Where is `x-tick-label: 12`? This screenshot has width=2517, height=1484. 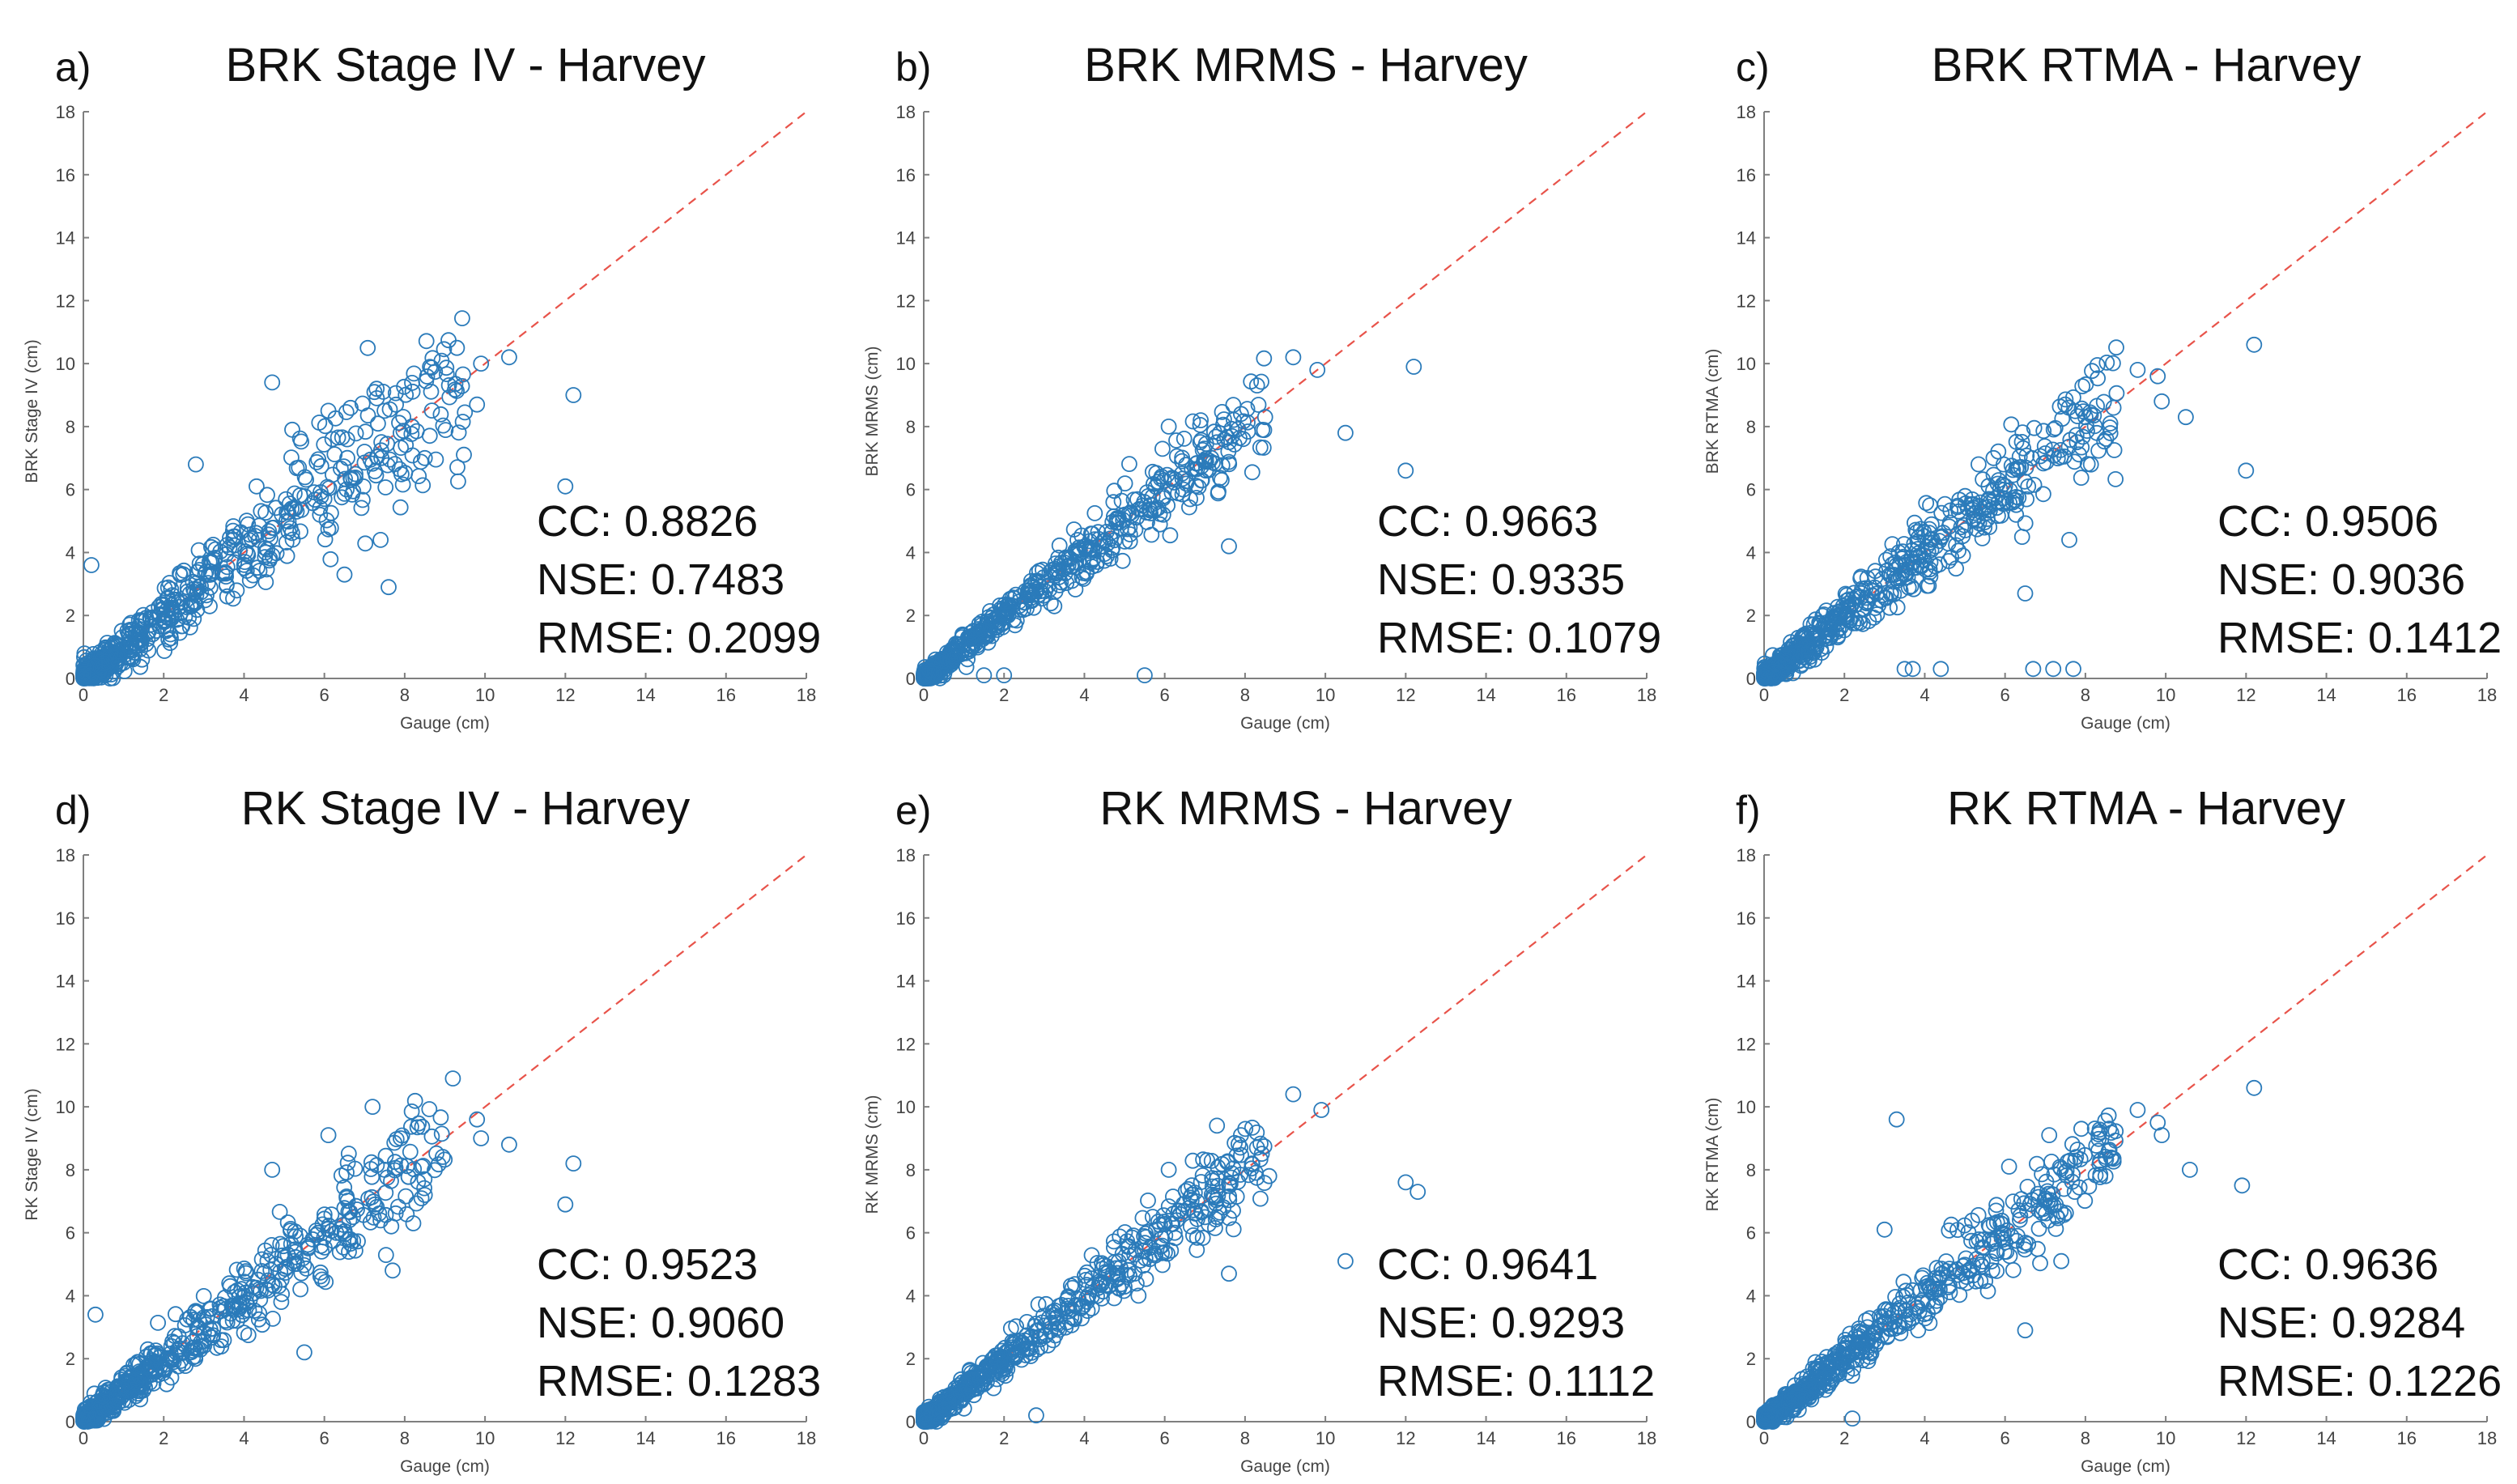
x-tick-label: 12 is located at coordinates (1405, 1438).